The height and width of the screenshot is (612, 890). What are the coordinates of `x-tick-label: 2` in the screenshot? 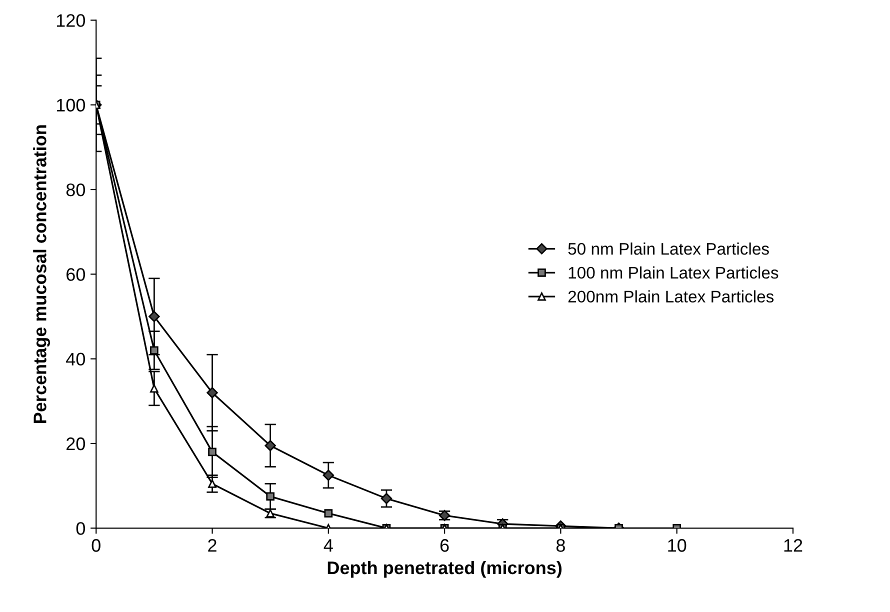 It's located at (212, 545).